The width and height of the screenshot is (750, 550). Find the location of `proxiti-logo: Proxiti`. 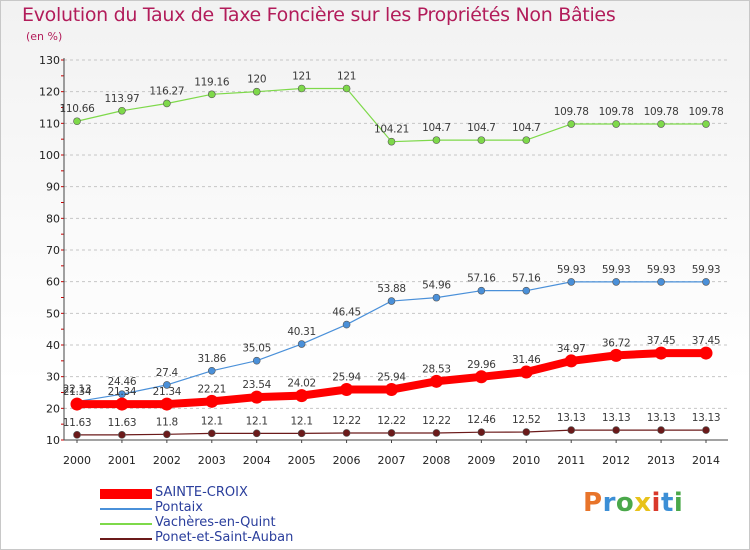

proxiti-logo: Proxiti is located at coordinates (633, 503).